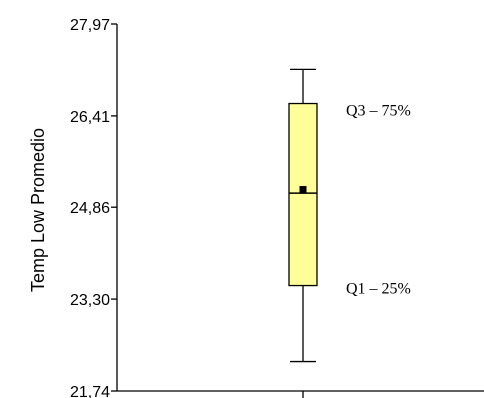  Describe the element at coordinates (378, 111) in the screenshot. I see `q3-label: Q3 – 75%` at that location.